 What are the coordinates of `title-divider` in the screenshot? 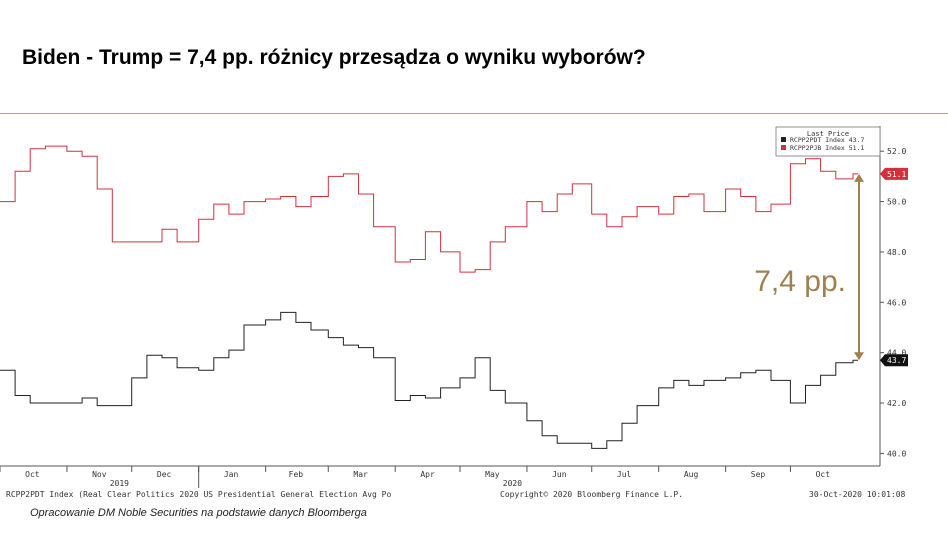 It's located at (474, 113).